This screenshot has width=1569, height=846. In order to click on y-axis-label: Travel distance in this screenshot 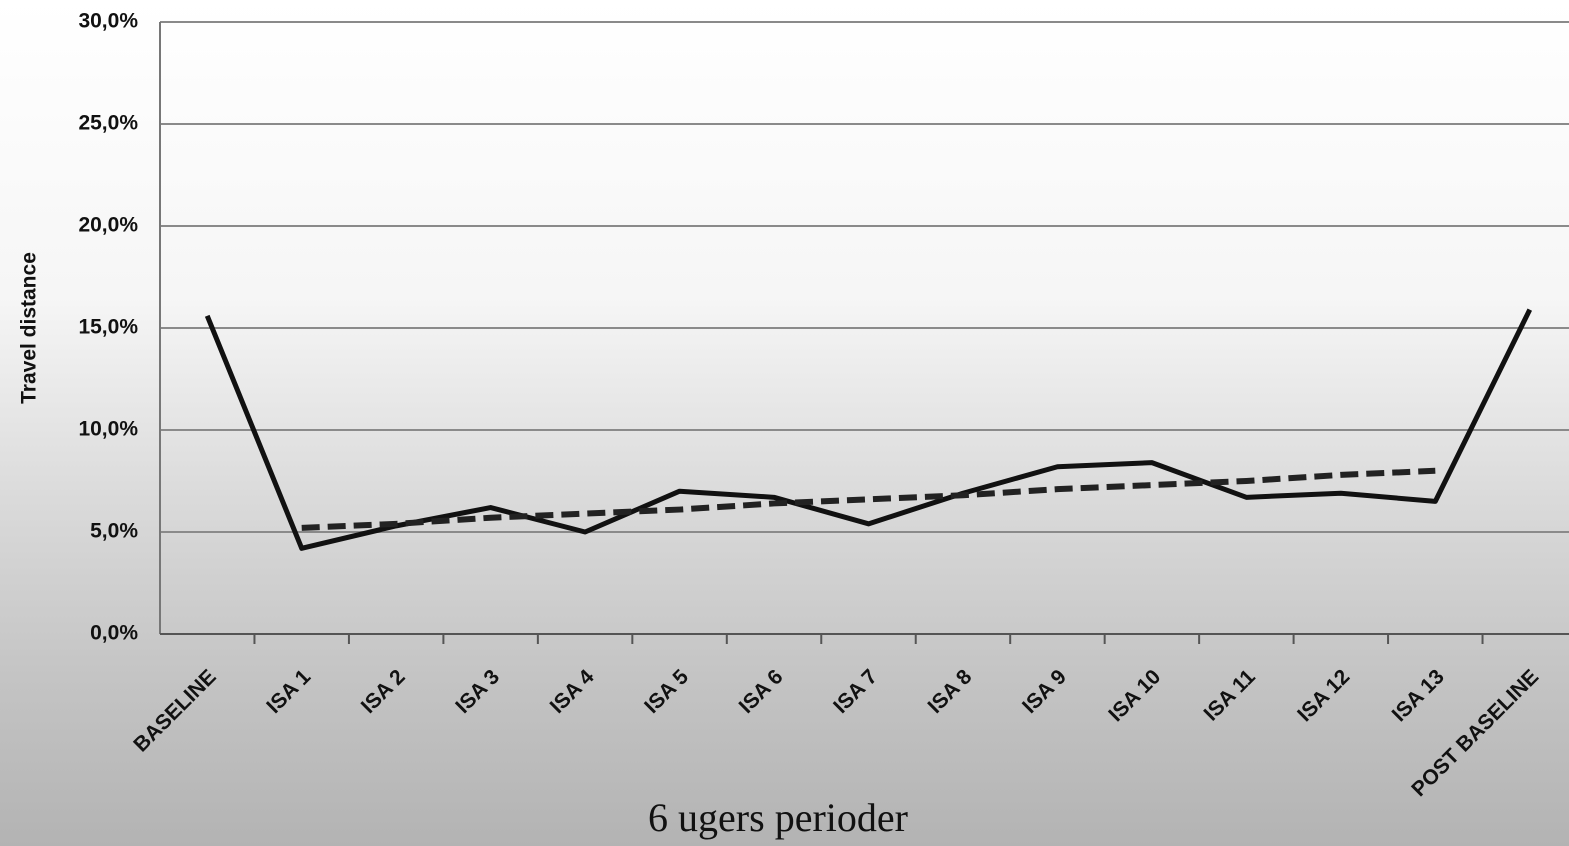, I will do `click(29, 328)`.